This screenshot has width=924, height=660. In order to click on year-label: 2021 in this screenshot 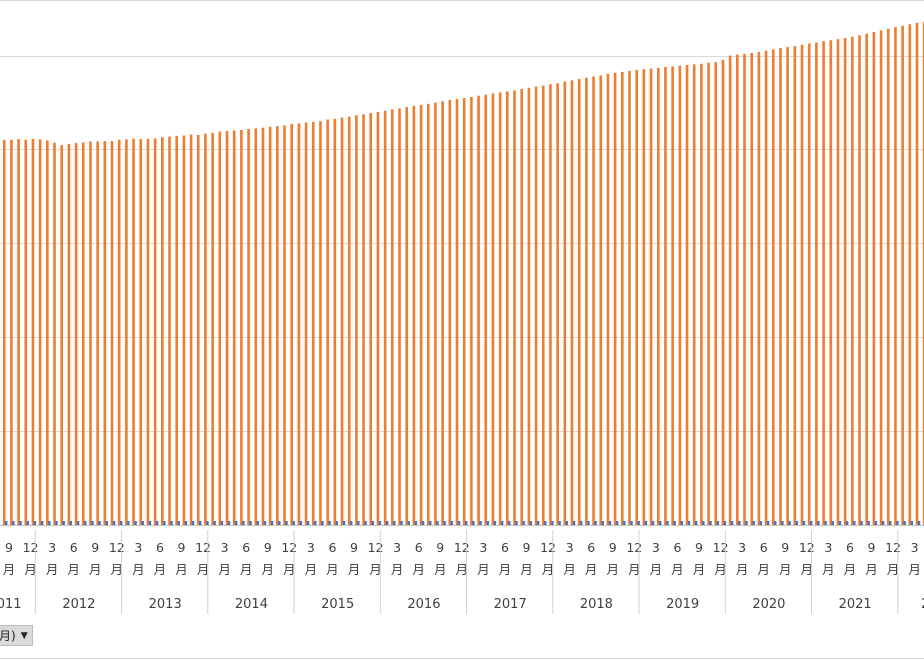, I will do `click(855, 604)`.